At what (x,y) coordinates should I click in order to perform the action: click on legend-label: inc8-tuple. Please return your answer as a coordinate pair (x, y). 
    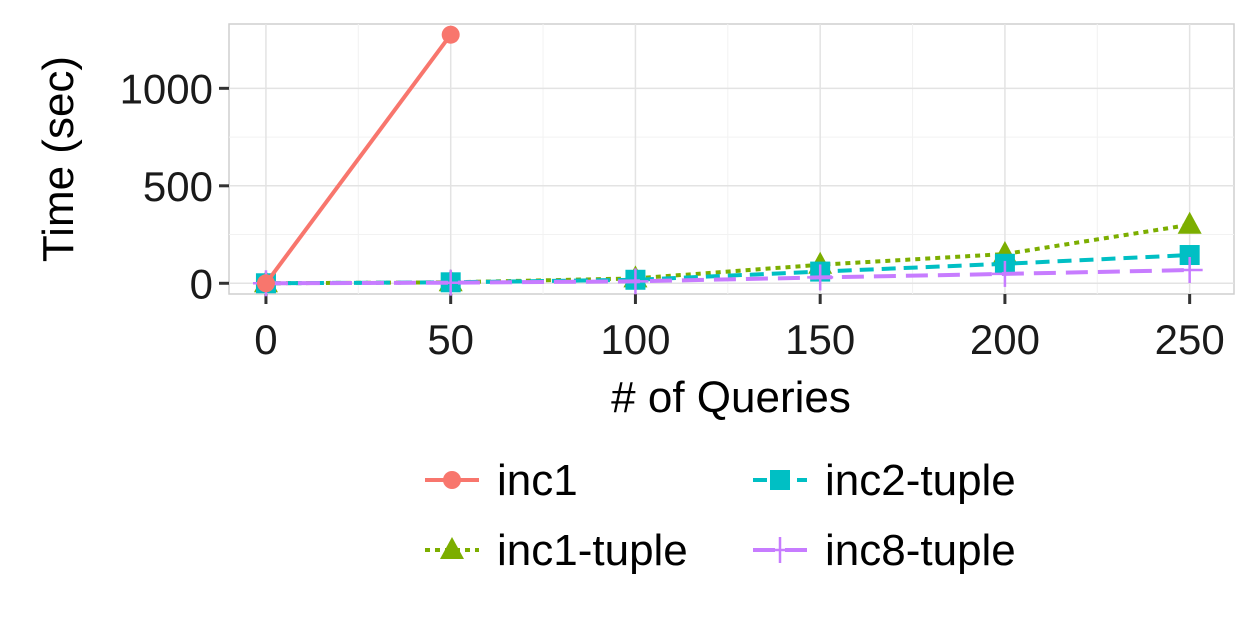
    Looking at the image, I should click on (920, 550).